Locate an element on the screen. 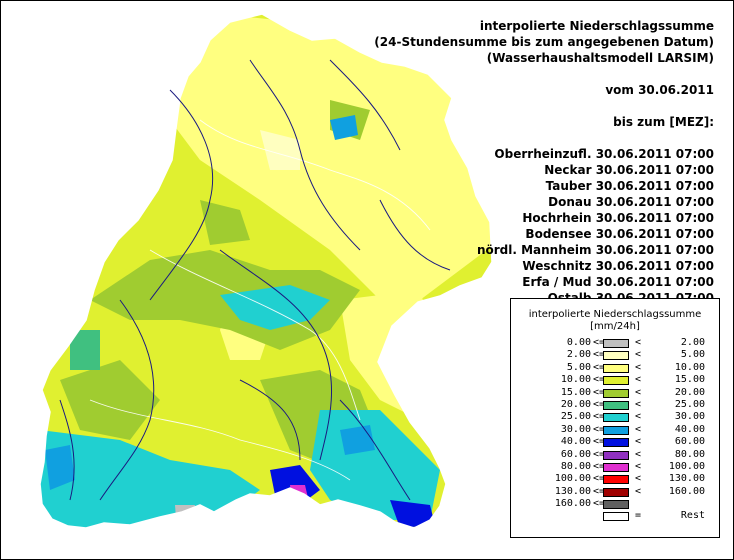 The width and height of the screenshot is (734, 560). legend-row: 2.00 <= <5.00 is located at coordinates (615, 355).